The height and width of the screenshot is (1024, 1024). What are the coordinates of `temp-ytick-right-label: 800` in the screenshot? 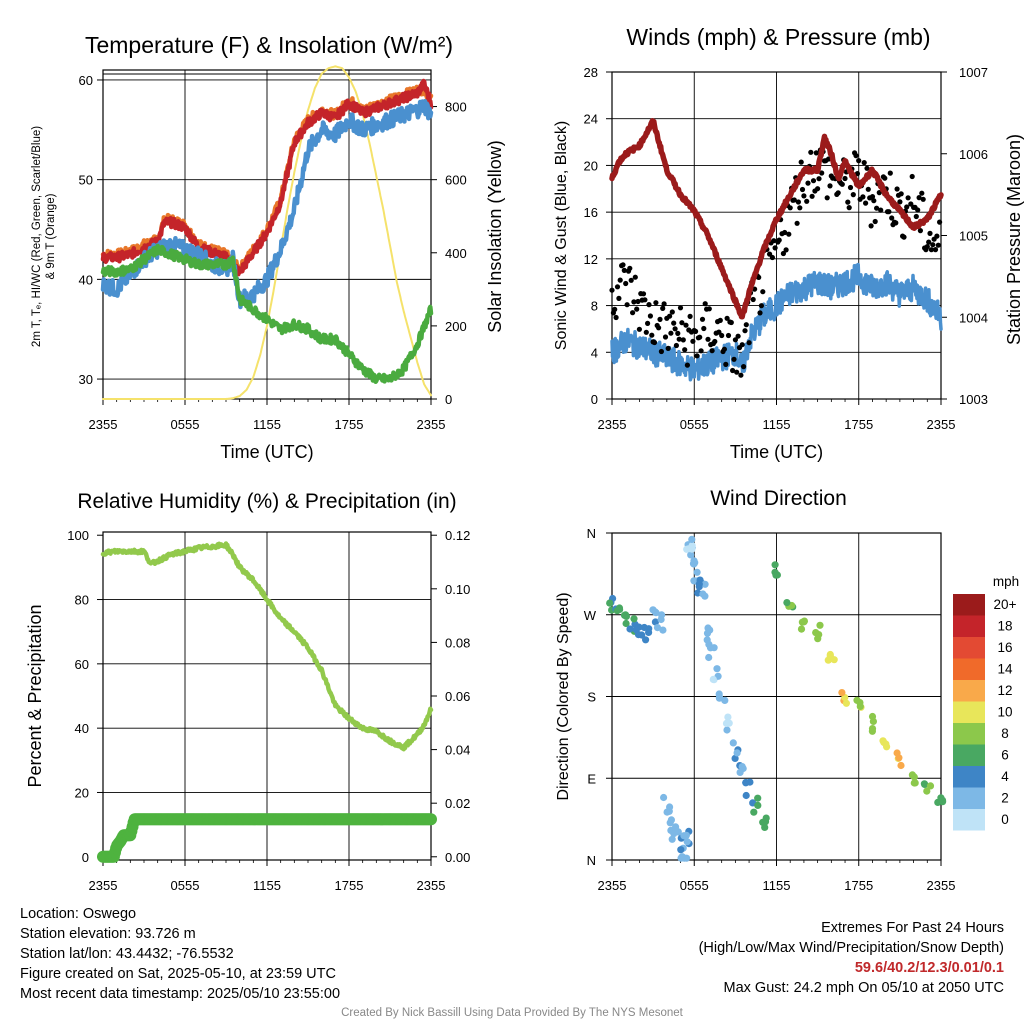 It's located at (456, 107).